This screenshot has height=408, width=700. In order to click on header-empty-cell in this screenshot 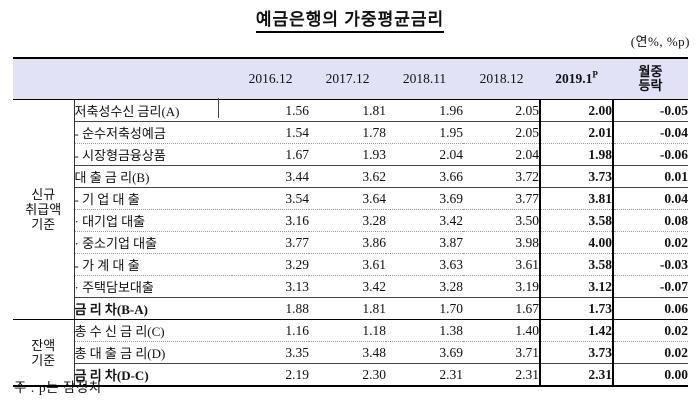, I will do `click(122, 78)`.